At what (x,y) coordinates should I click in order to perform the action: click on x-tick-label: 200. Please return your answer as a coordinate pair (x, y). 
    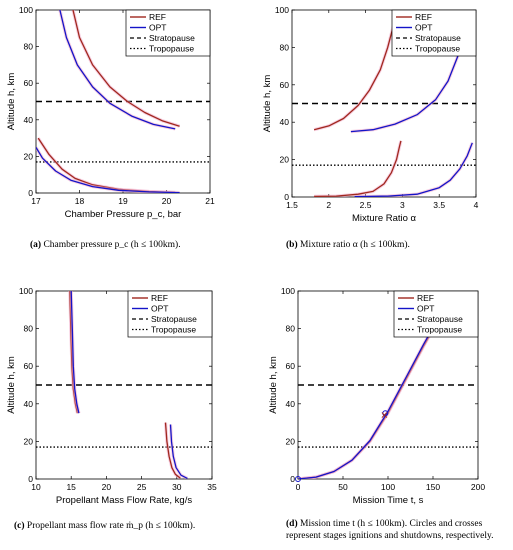
    Looking at the image, I should click on (478, 487).